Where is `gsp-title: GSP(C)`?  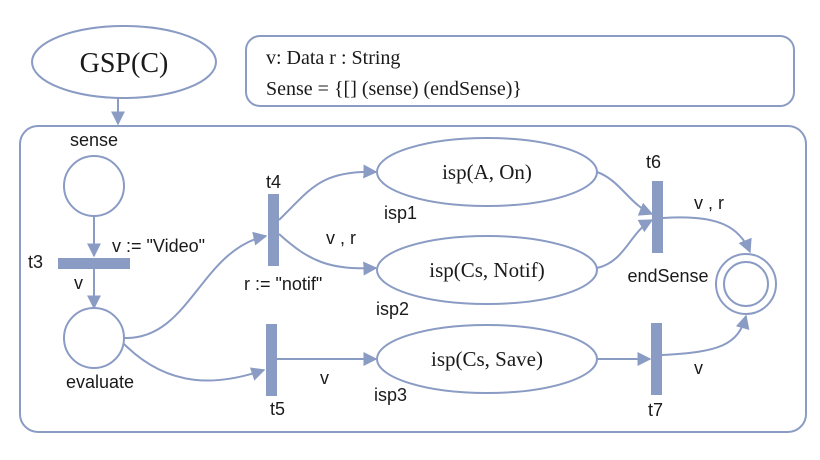
gsp-title: GSP(C) is located at coordinates (124, 63).